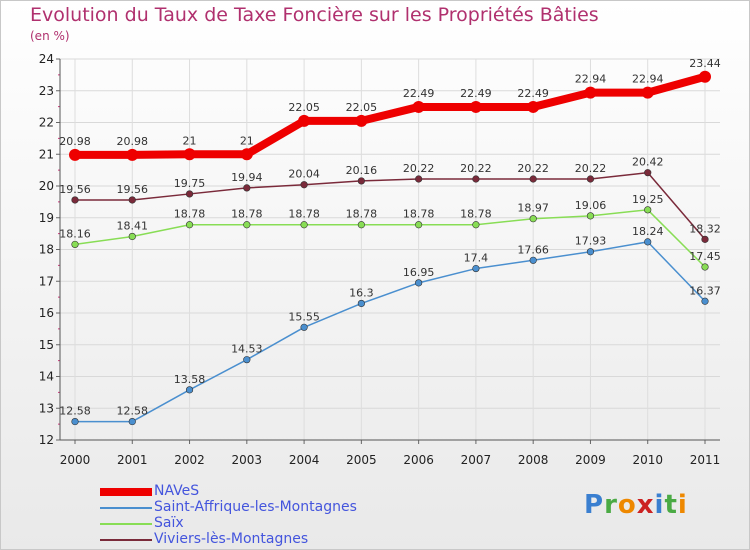  What do you see at coordinates (304, 174) in the screenshot?
I see `data-label: 20.04` at bounding box center [304, 174].